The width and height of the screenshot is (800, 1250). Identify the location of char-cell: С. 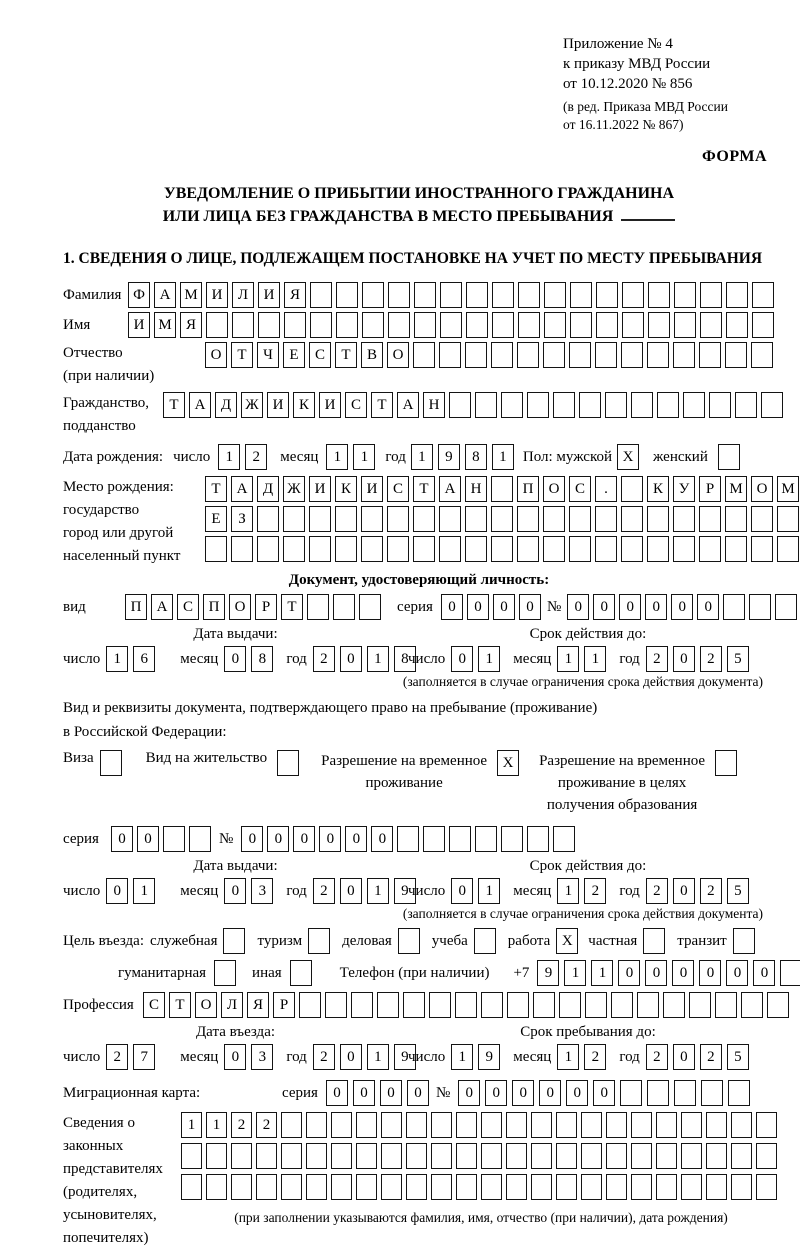
(356, 405).